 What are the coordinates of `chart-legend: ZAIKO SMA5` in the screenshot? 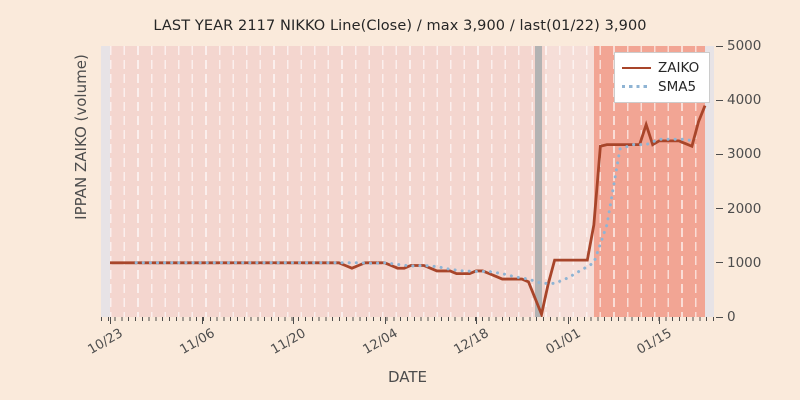 It's located at (662, 77).